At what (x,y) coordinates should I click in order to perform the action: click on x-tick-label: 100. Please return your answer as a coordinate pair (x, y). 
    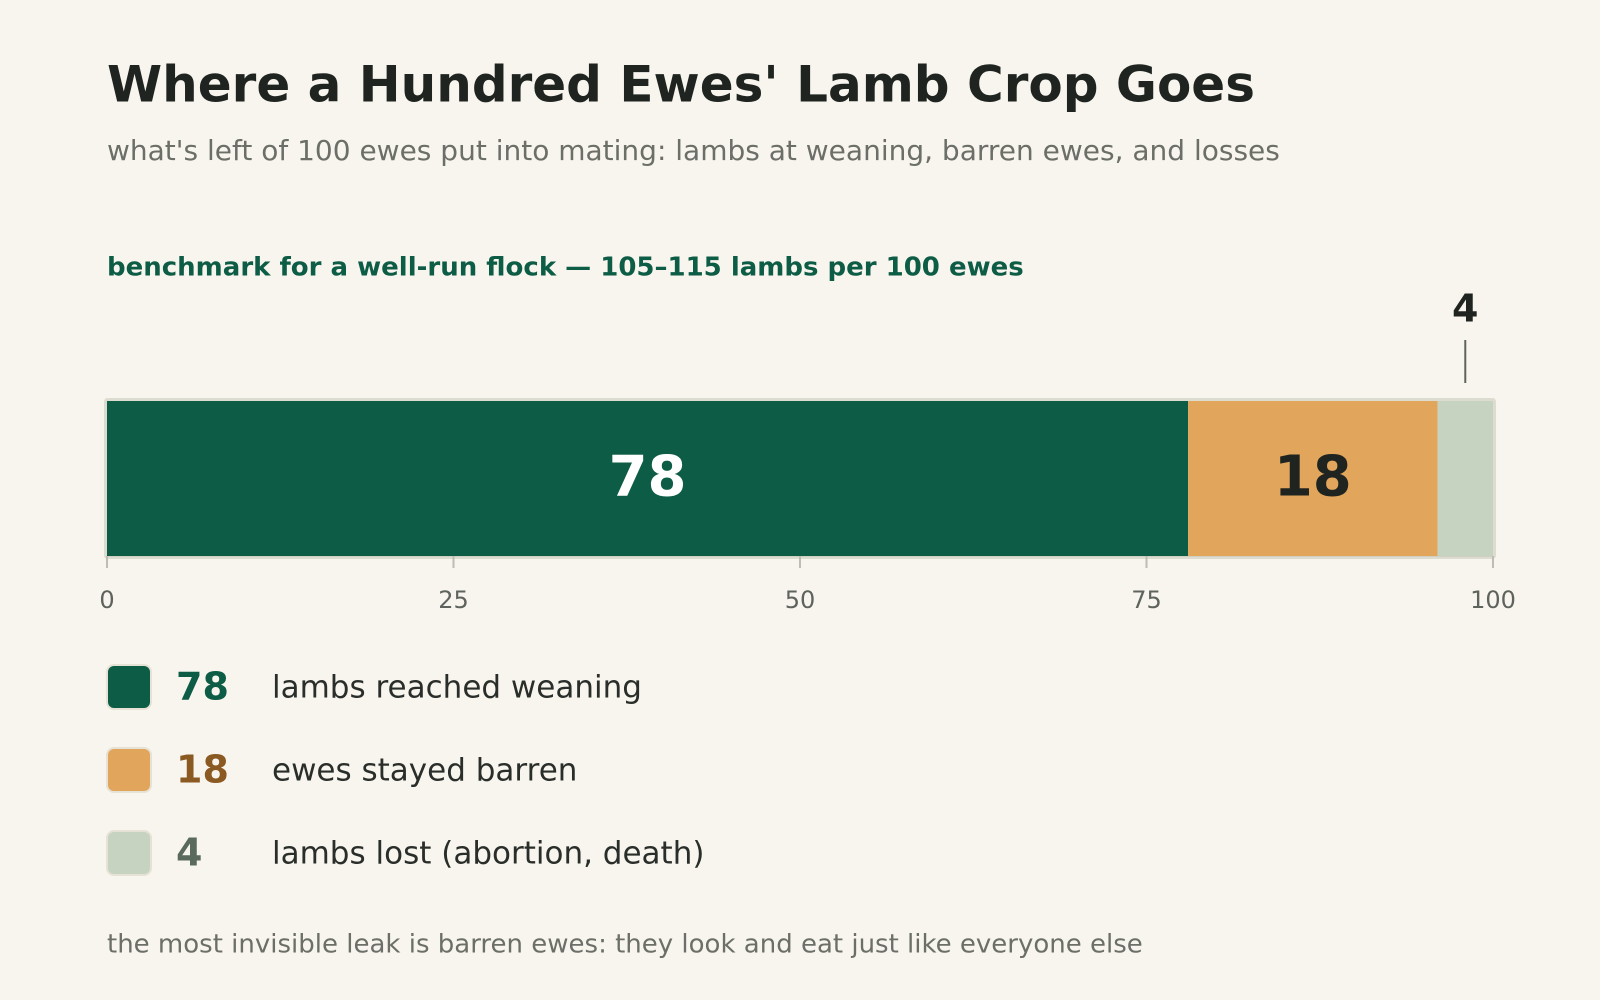
    Looking at the image, I should click on (1493, 600).